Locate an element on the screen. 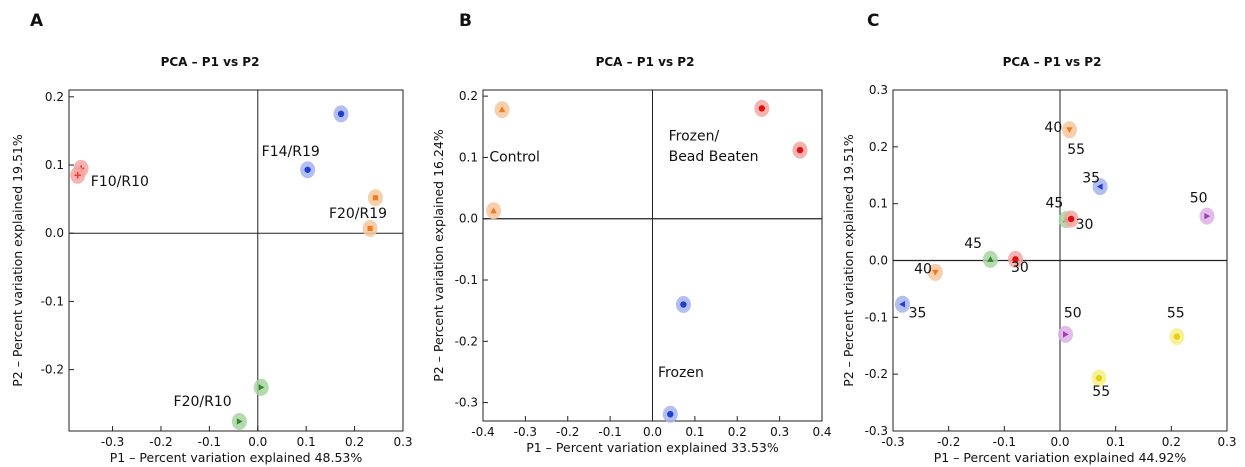 The height and width of the screenshot is (467, 1245). x-axis-label: P1 – Percent variation explained 48.53% is located at coordinates (236, 457).